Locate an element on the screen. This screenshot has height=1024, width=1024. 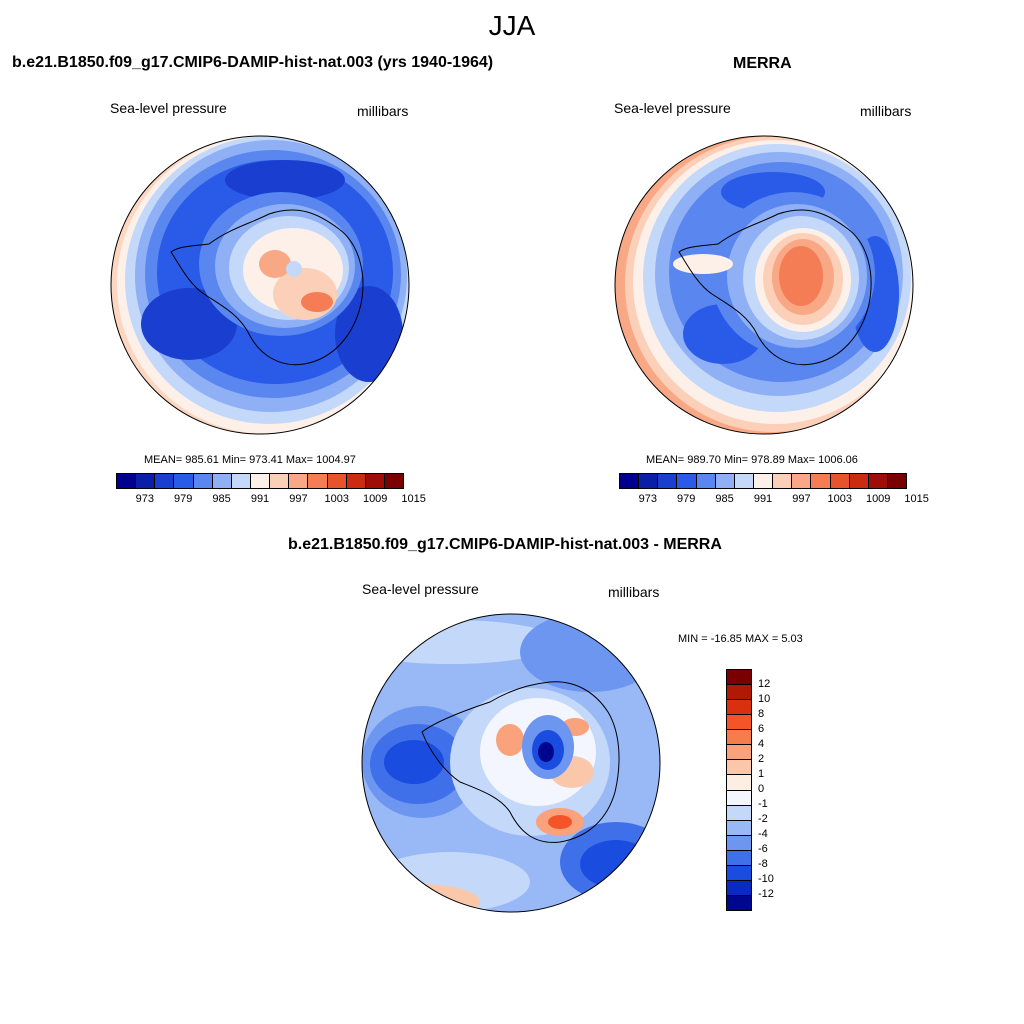
colorbar-tick-label: -6 is located at coordinates (763, 849).